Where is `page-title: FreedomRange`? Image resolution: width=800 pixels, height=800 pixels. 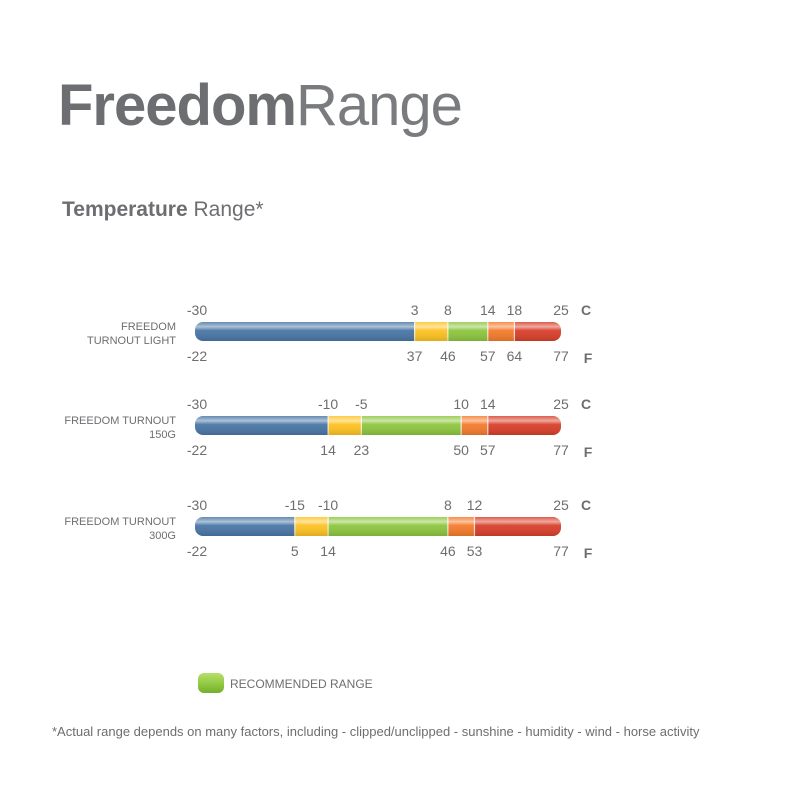
page-title: FreedomRange is located at coordinates (260, 105).